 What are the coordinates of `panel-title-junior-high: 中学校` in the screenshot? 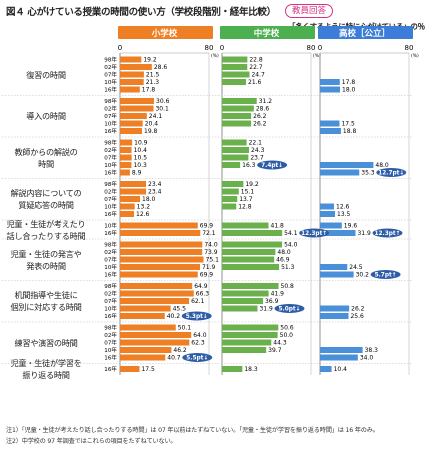 It's located at (267, 33).